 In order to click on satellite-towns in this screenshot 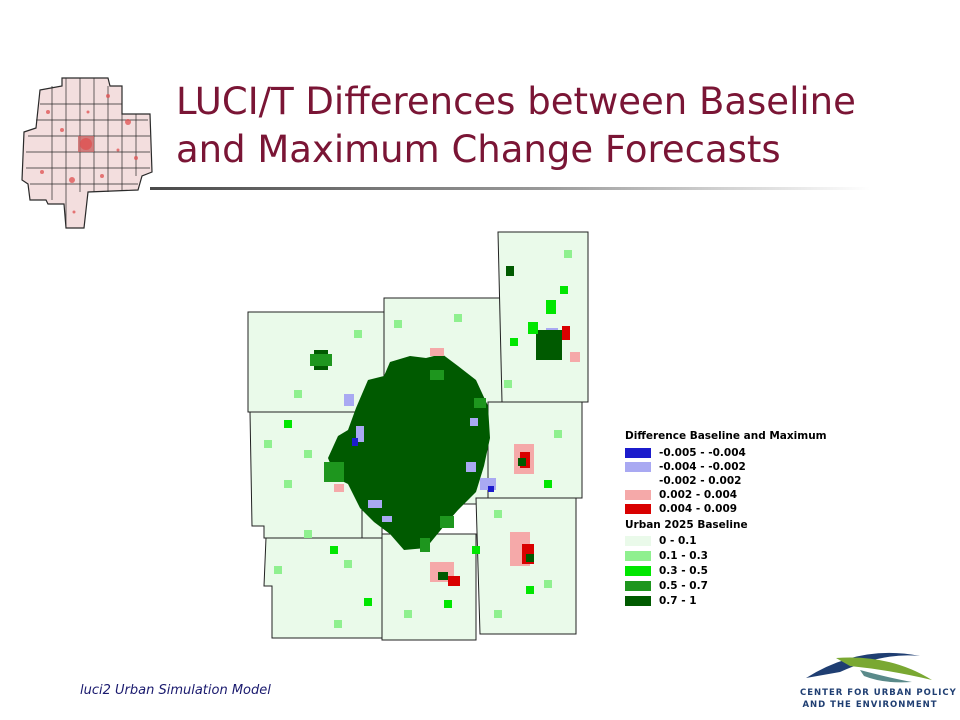, I will do `click(436, 423)`.